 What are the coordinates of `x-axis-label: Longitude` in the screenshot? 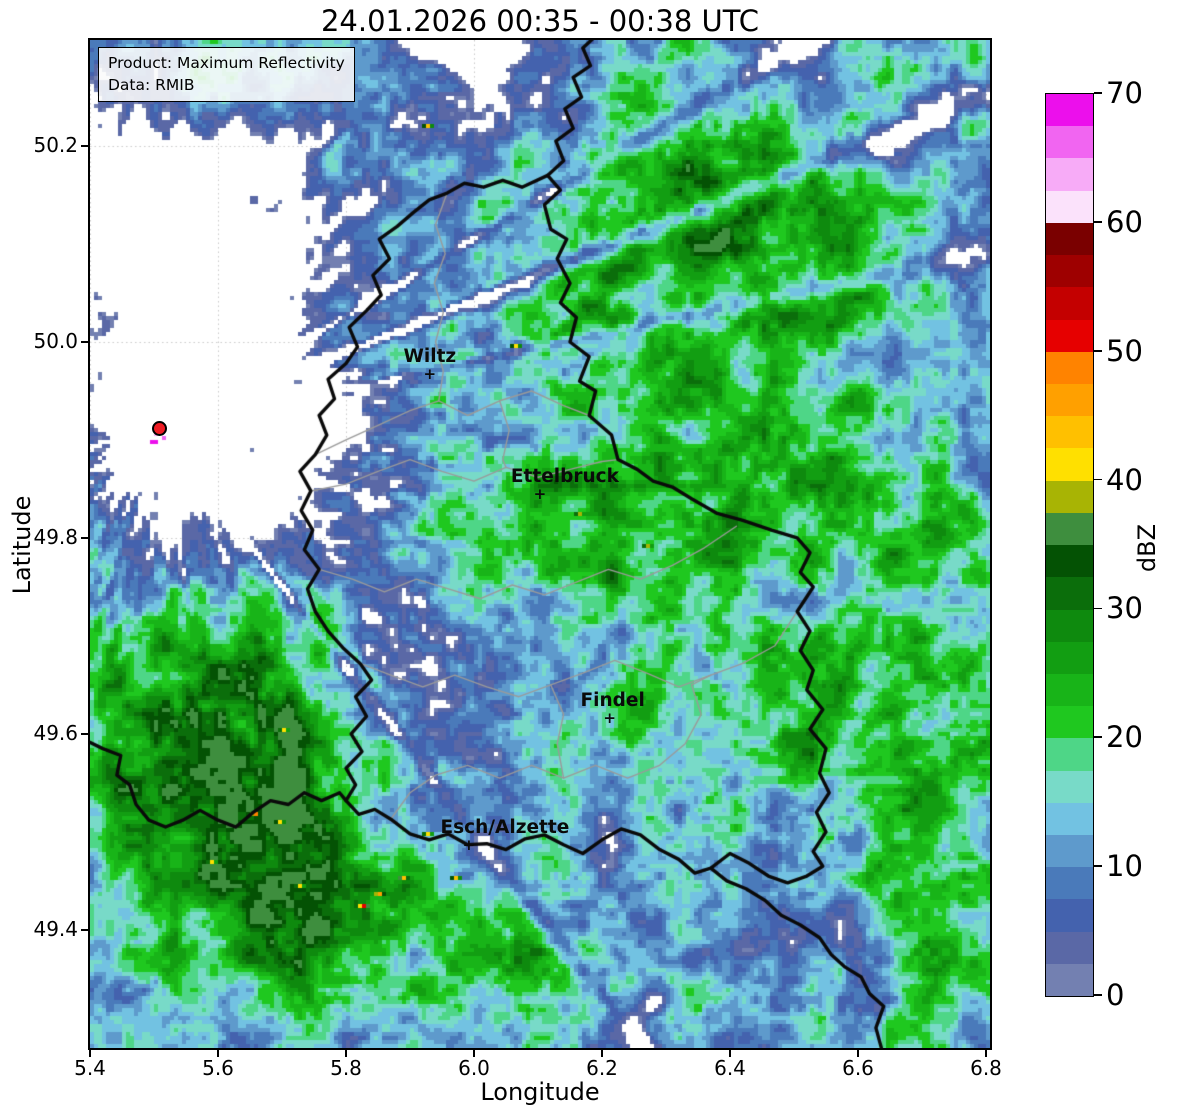 It's located at (540, 1092).